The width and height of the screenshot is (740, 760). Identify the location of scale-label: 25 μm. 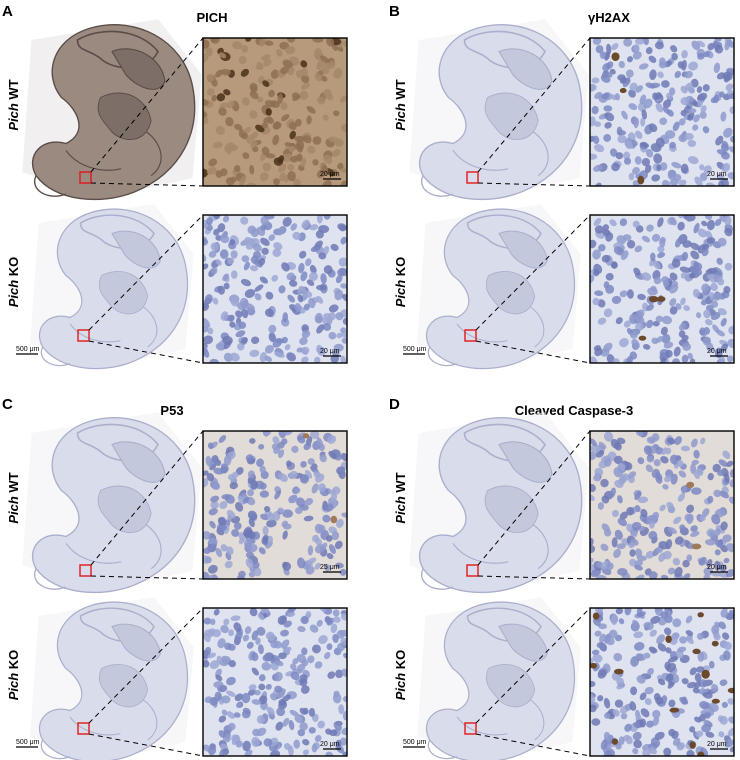
(330, 567).